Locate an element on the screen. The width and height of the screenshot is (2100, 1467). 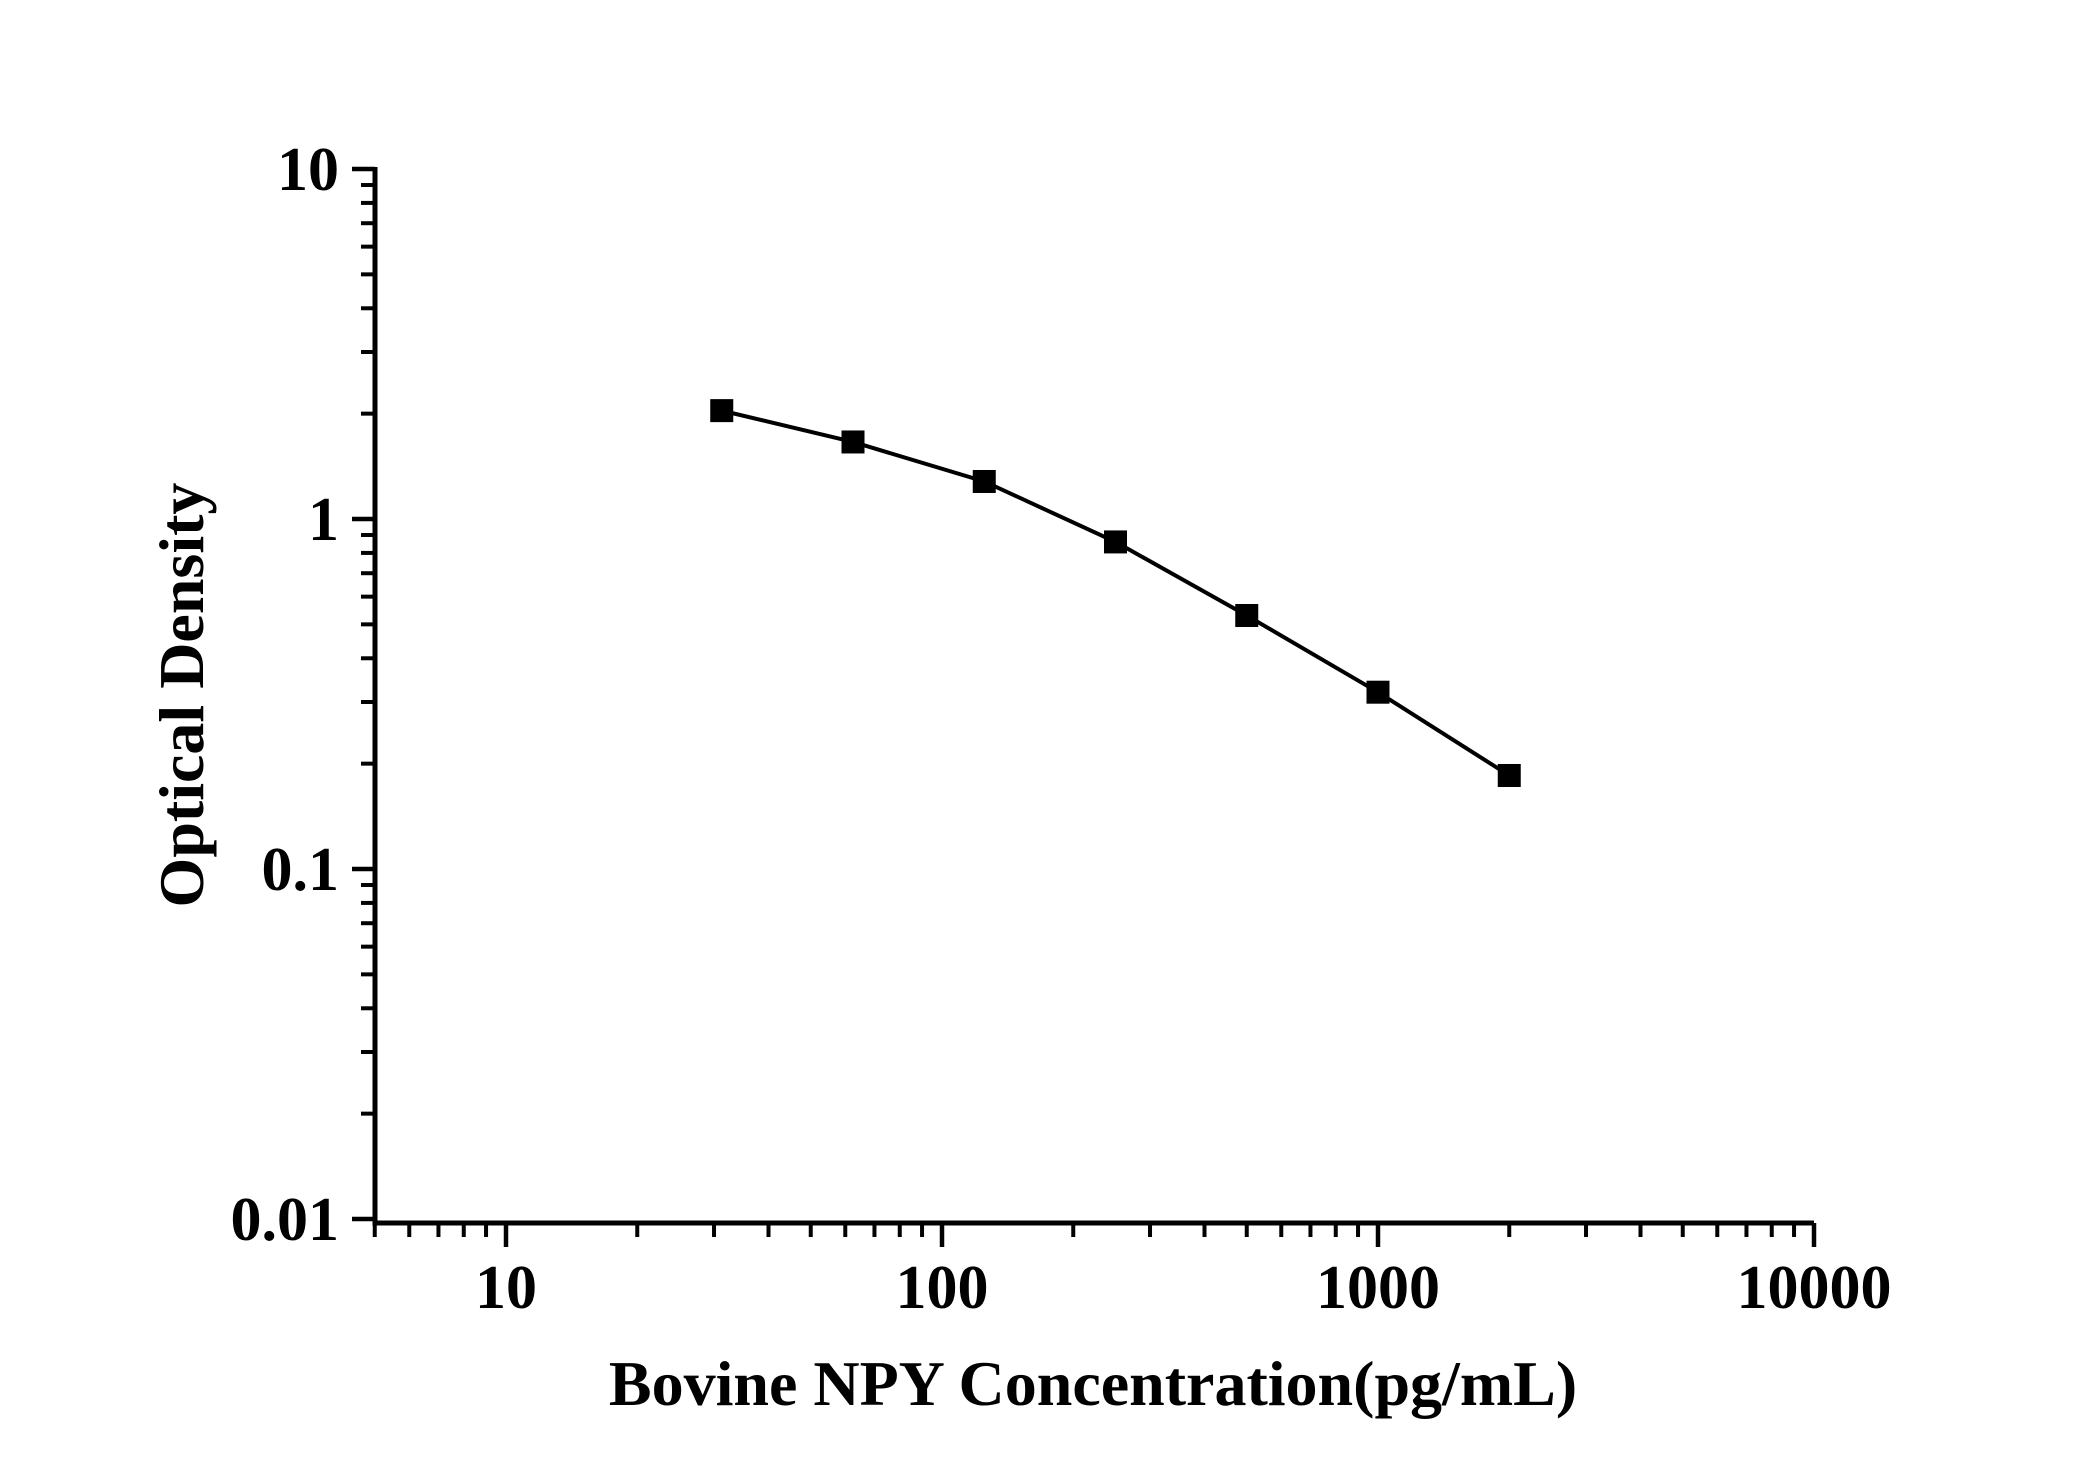
x-tick-label: 100 is located at coordinates (942, 1288).